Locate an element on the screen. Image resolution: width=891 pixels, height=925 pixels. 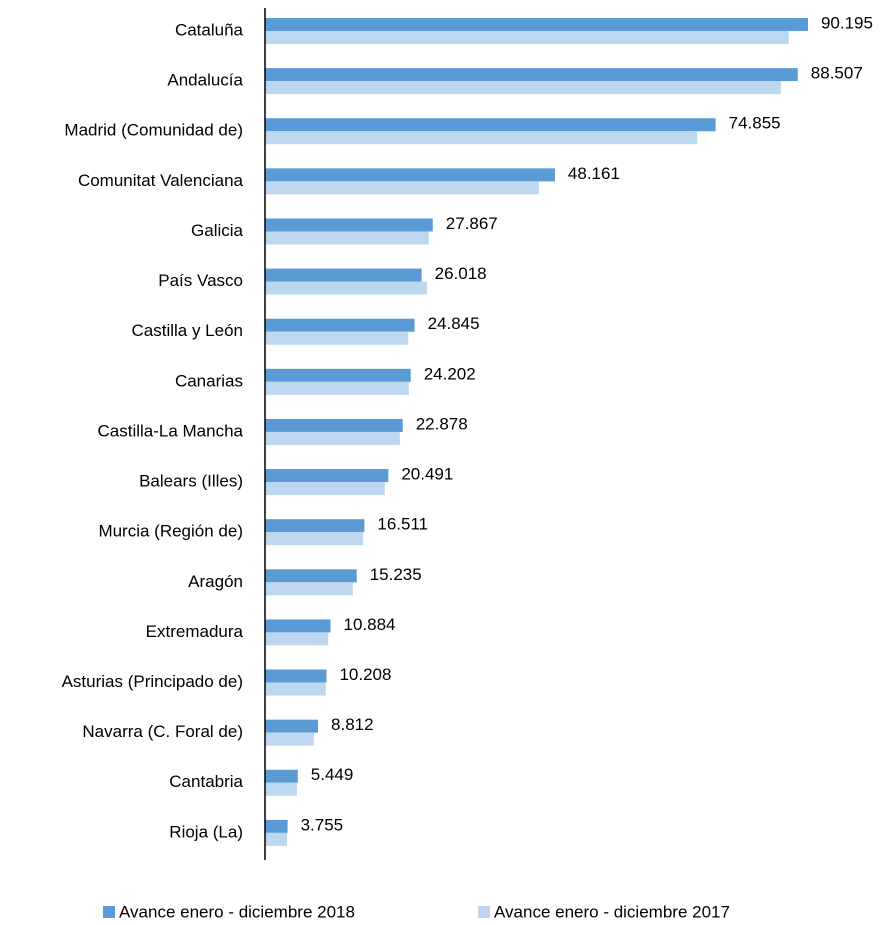
value-label: 48.161 is located at coordinates (594, 173).